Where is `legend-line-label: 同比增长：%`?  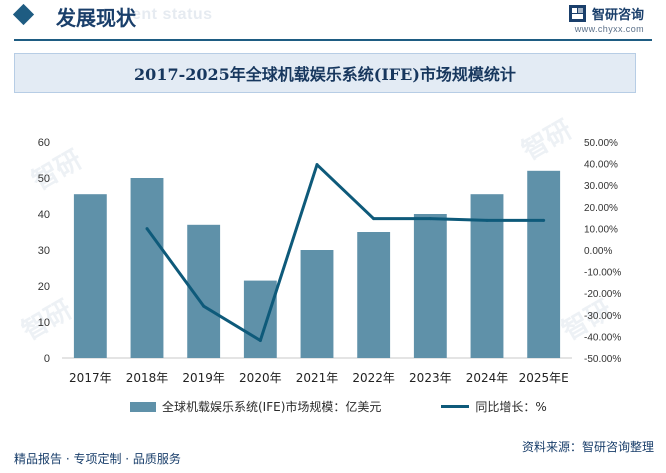
legend-line-label: 同比增长：% is located at coordinates (511, 407).